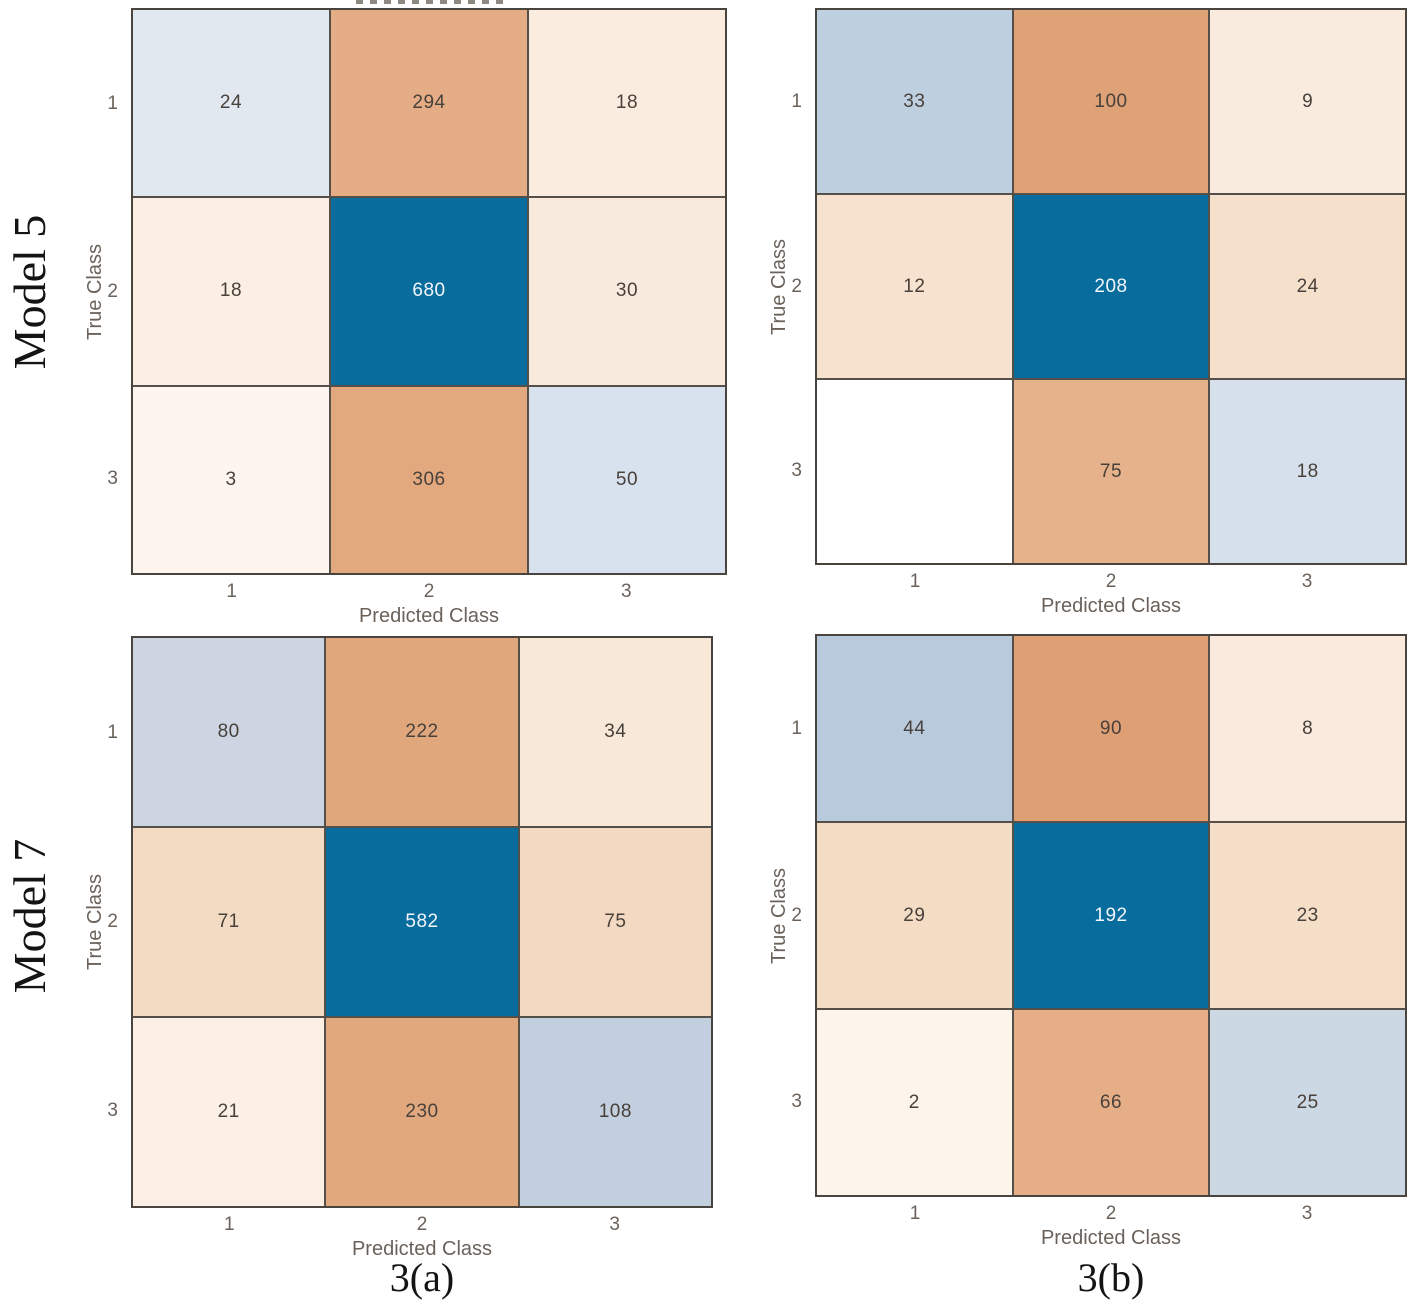  I want to click on matrix-cell-r3c1: 3, so click(231, 479).